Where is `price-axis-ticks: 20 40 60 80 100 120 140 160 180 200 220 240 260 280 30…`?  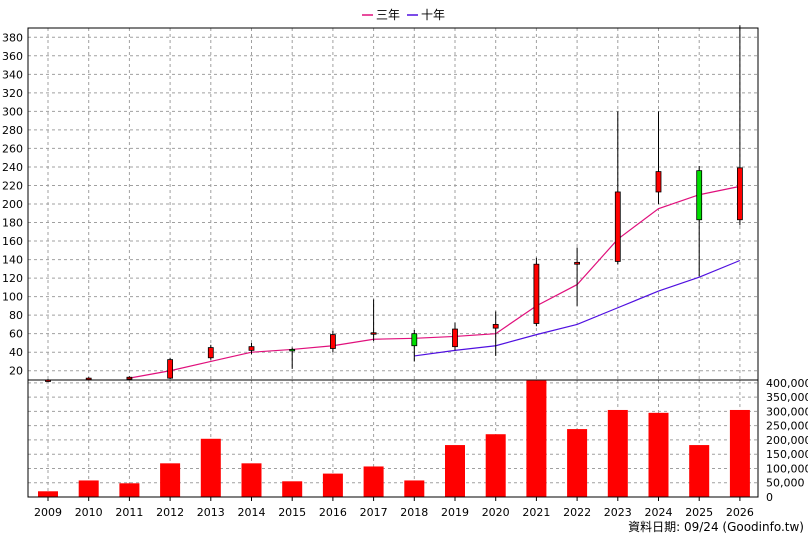
price-axis-ticks: 20 40 60 80 100 120 140 160 180 200 220 240 260 280 30… is located at coordinates (12, 204).